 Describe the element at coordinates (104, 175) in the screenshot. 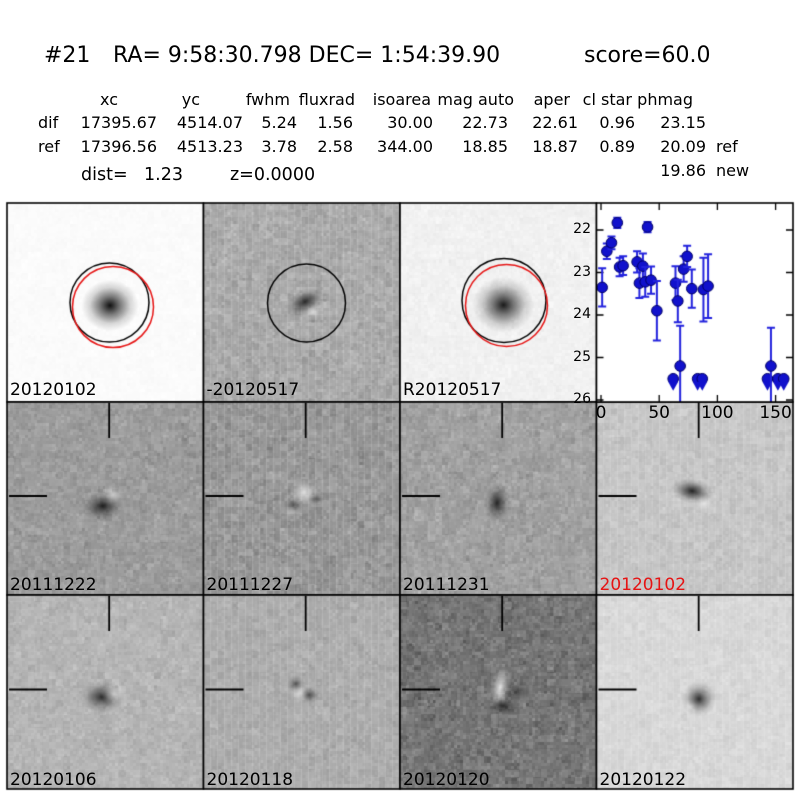

I see `dist-label: dist=` at that location.